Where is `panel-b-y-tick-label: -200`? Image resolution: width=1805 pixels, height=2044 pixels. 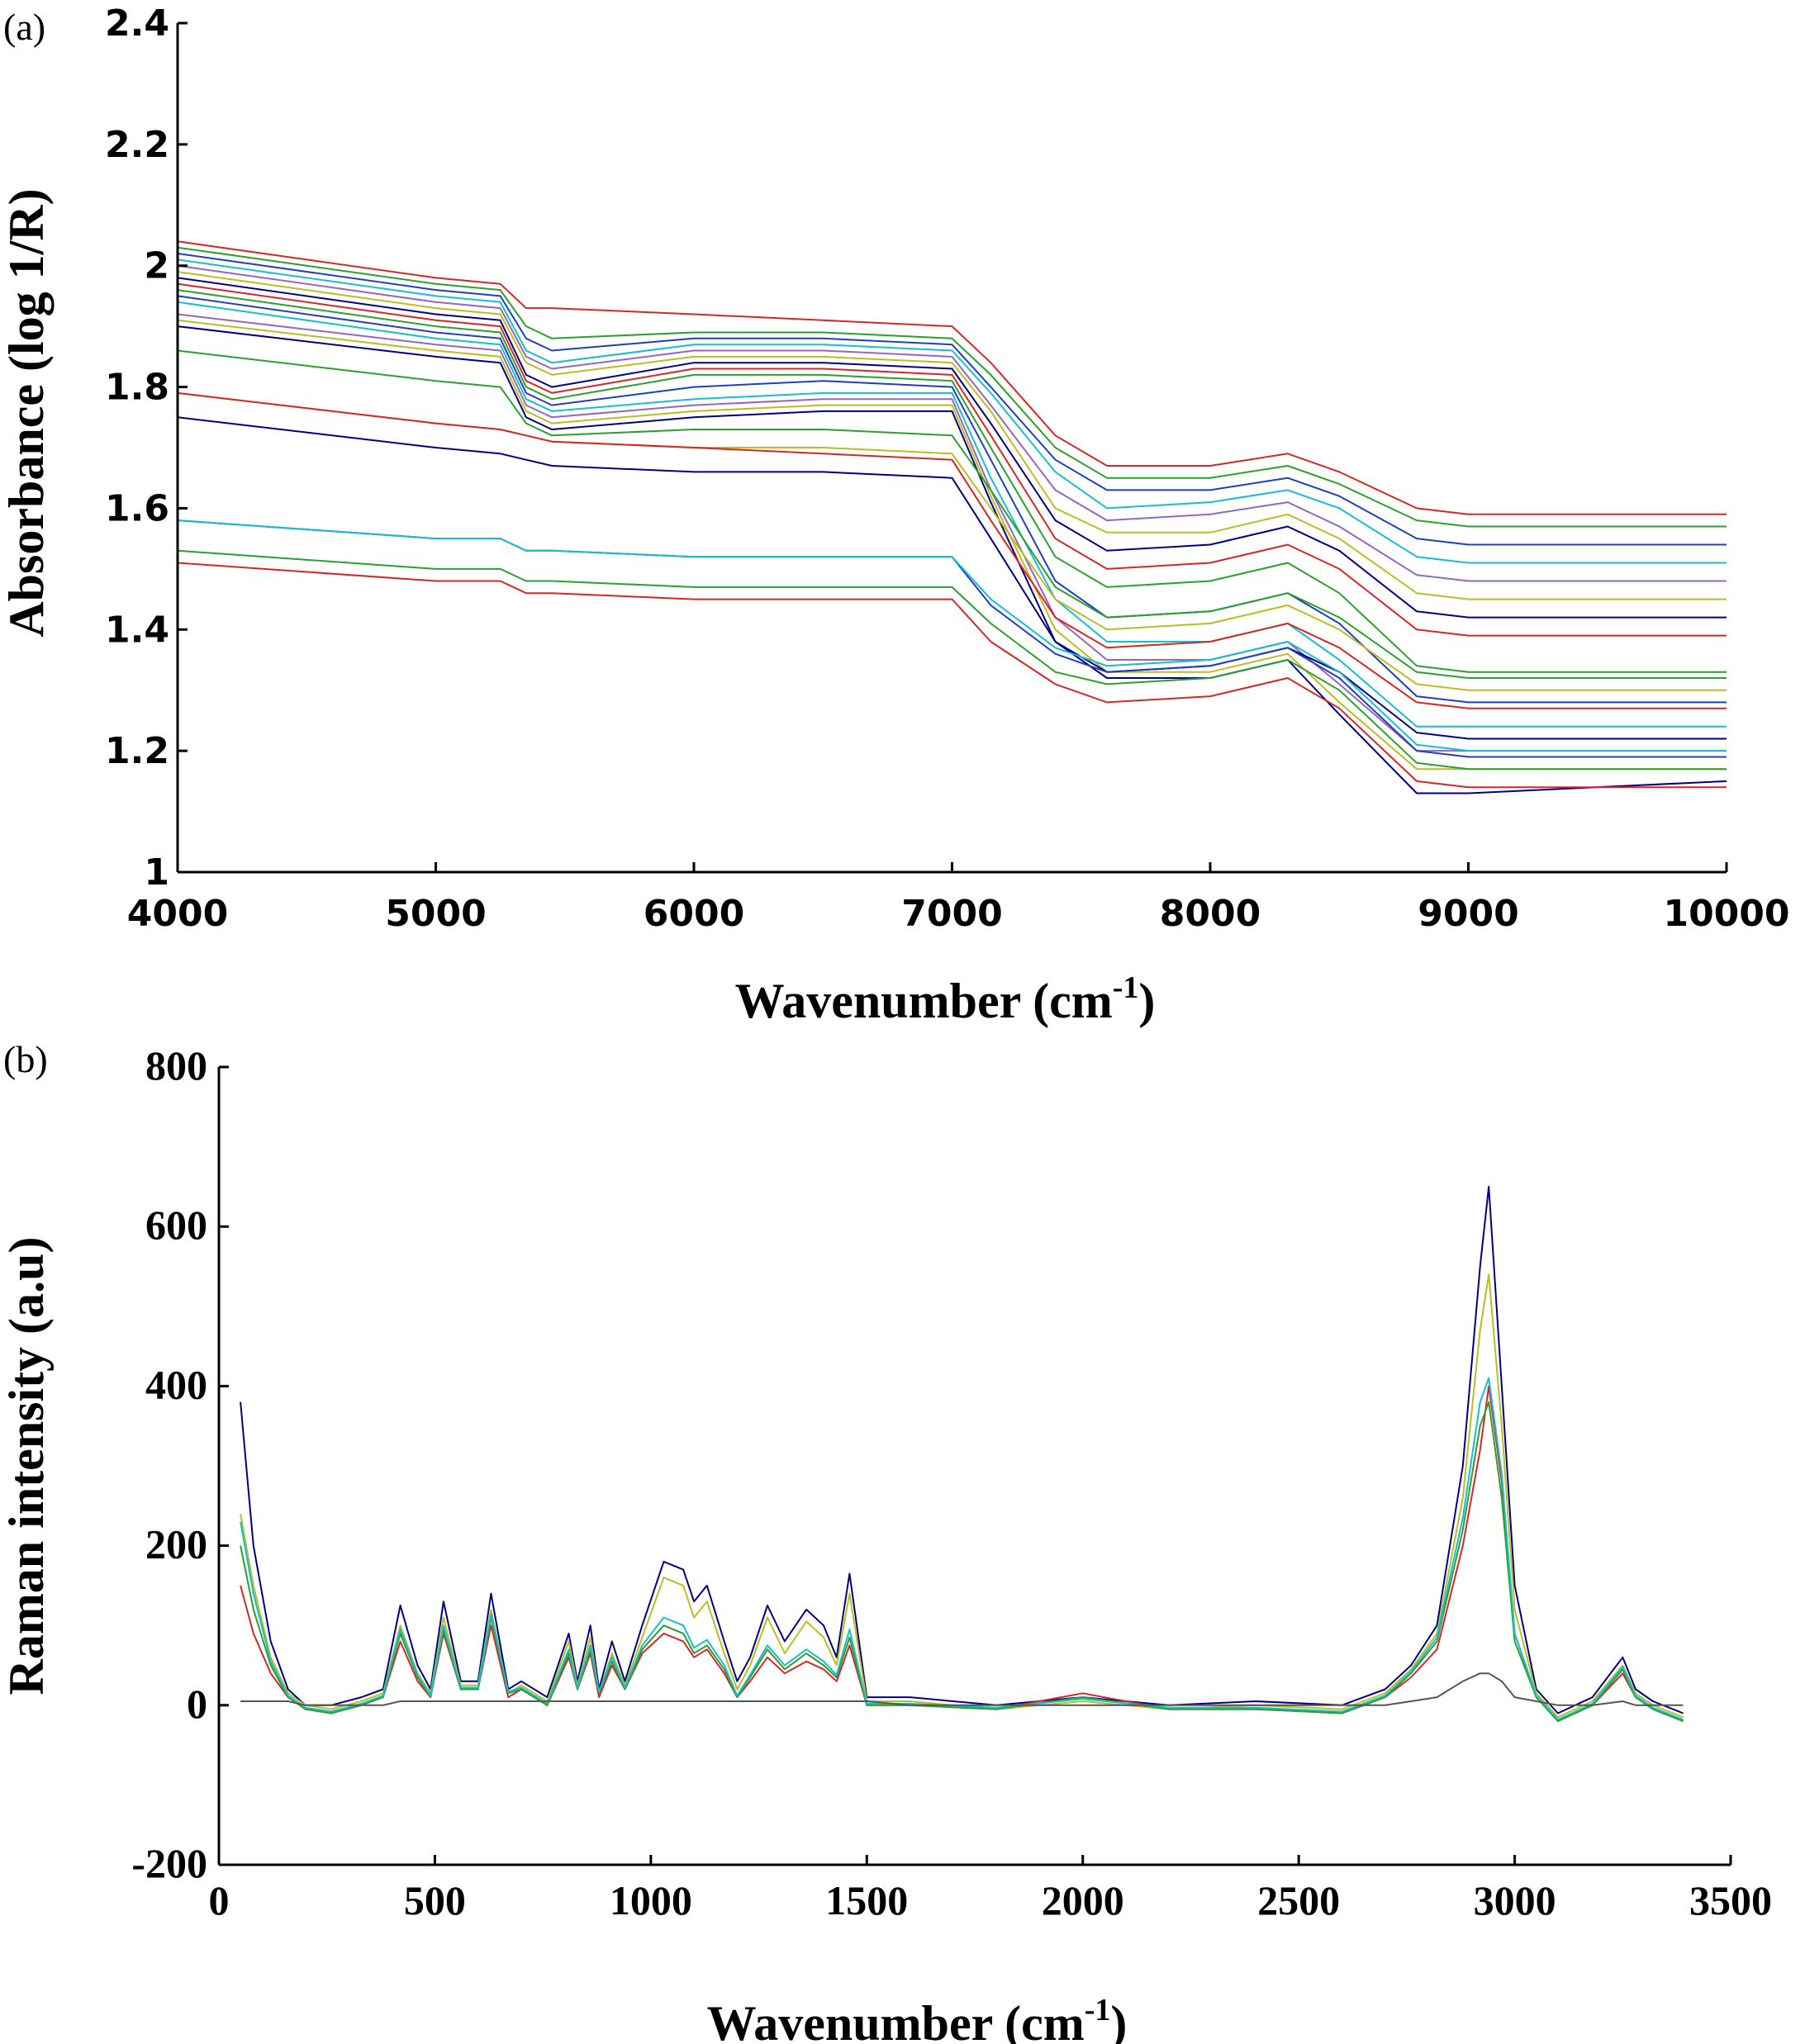
panel-b-y-tick-label: -200 is located at coordinates (169, 1863).